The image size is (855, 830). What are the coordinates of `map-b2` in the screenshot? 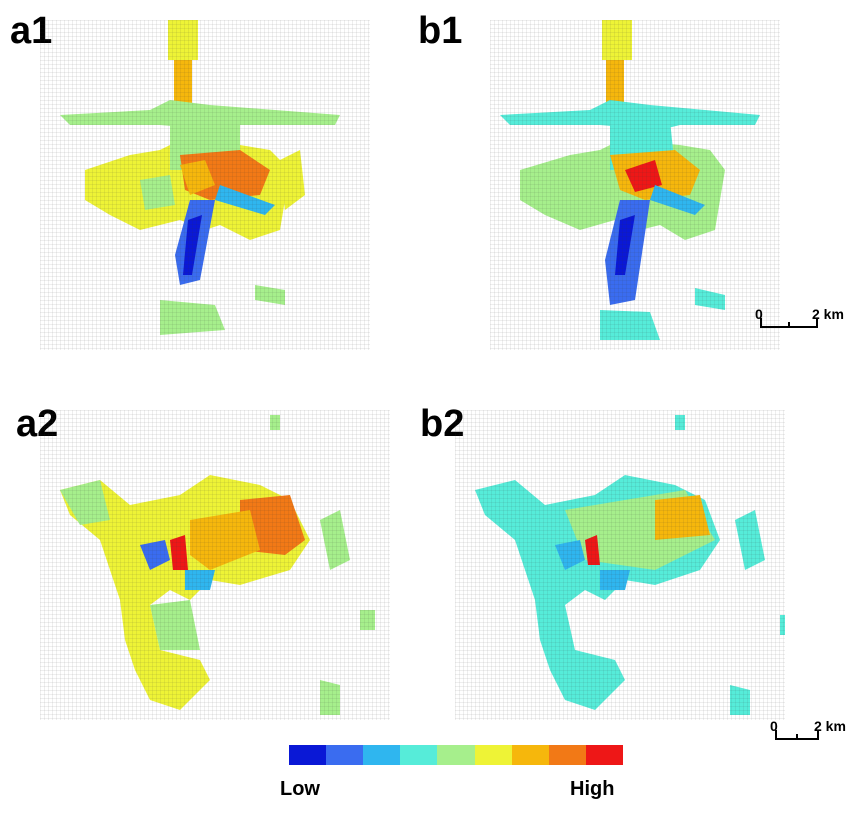 It's located at (620, 565).